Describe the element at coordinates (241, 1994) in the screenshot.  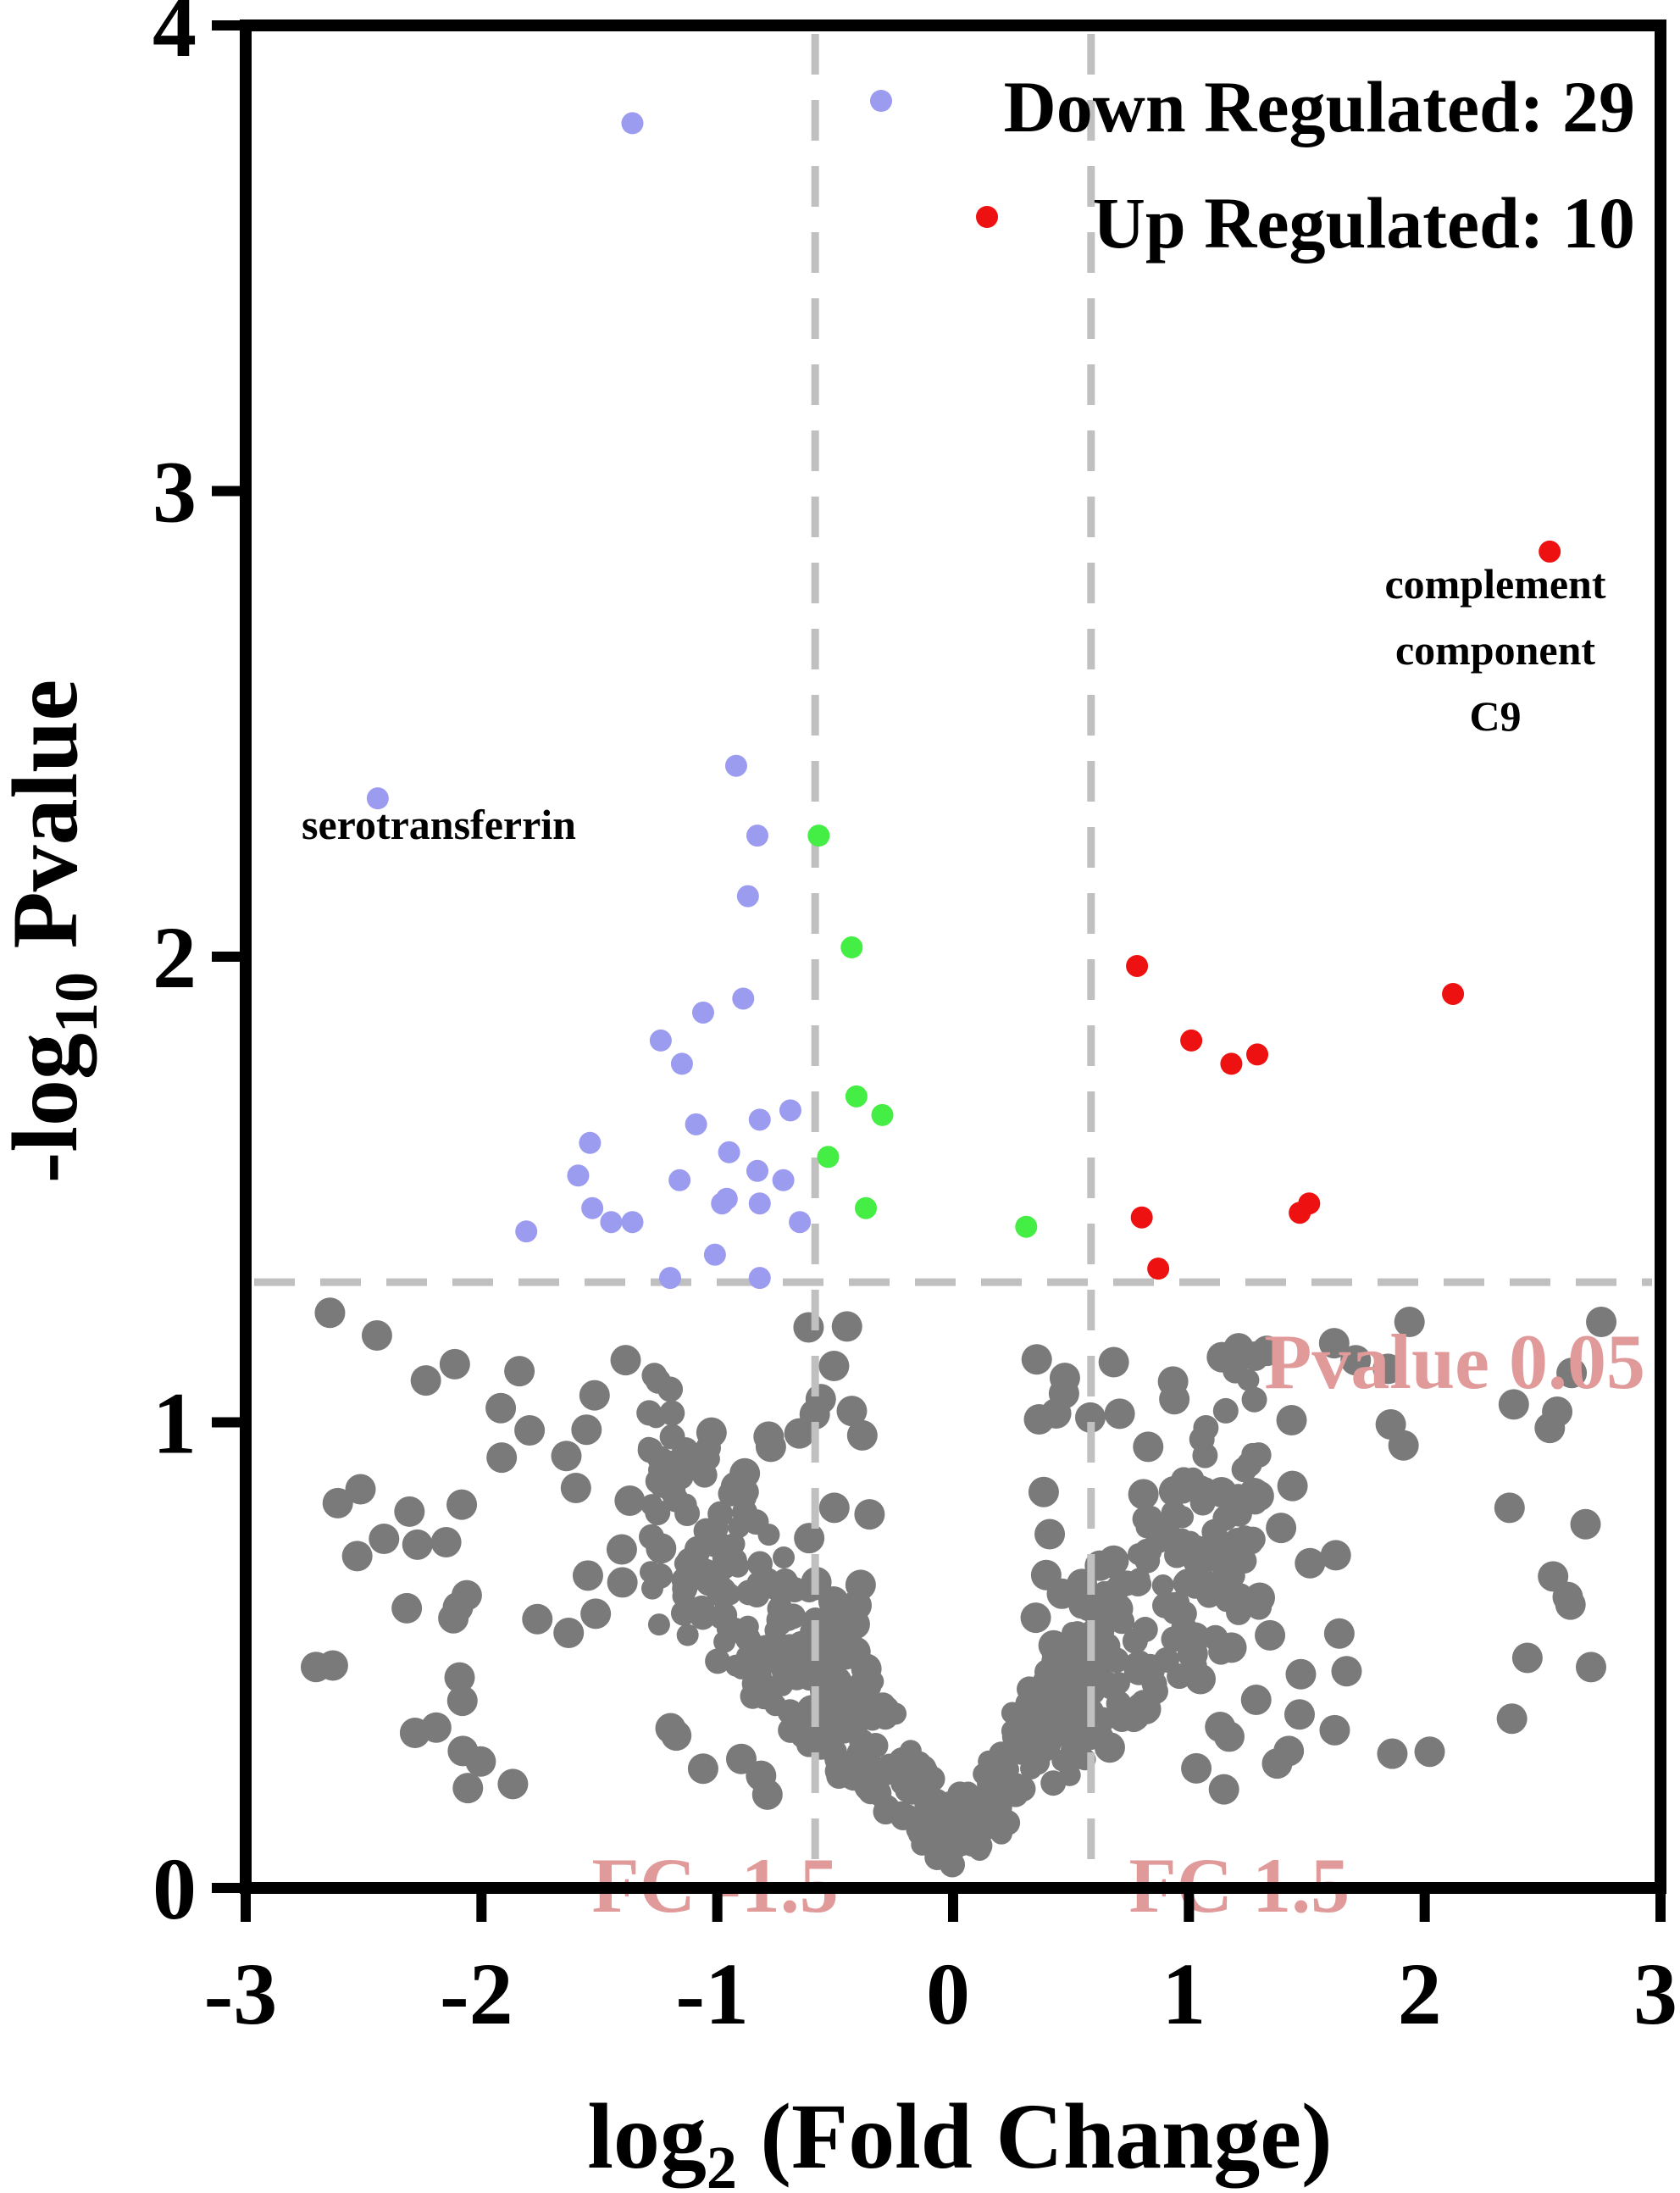
I see `x-tick-label: -3` at that location.